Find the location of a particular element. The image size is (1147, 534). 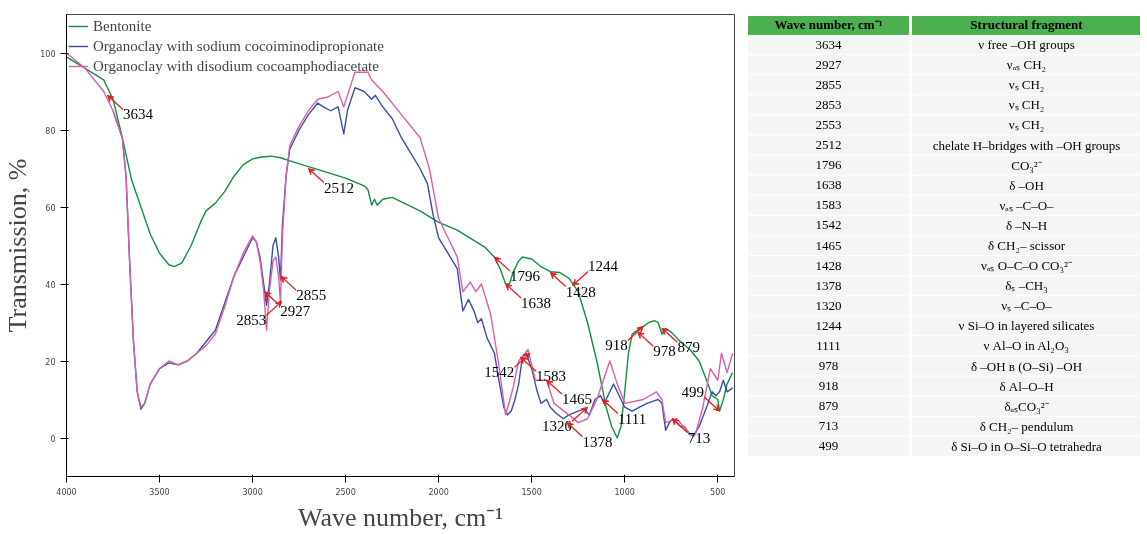

annotation: 978 is located at coordinates (664, 351).